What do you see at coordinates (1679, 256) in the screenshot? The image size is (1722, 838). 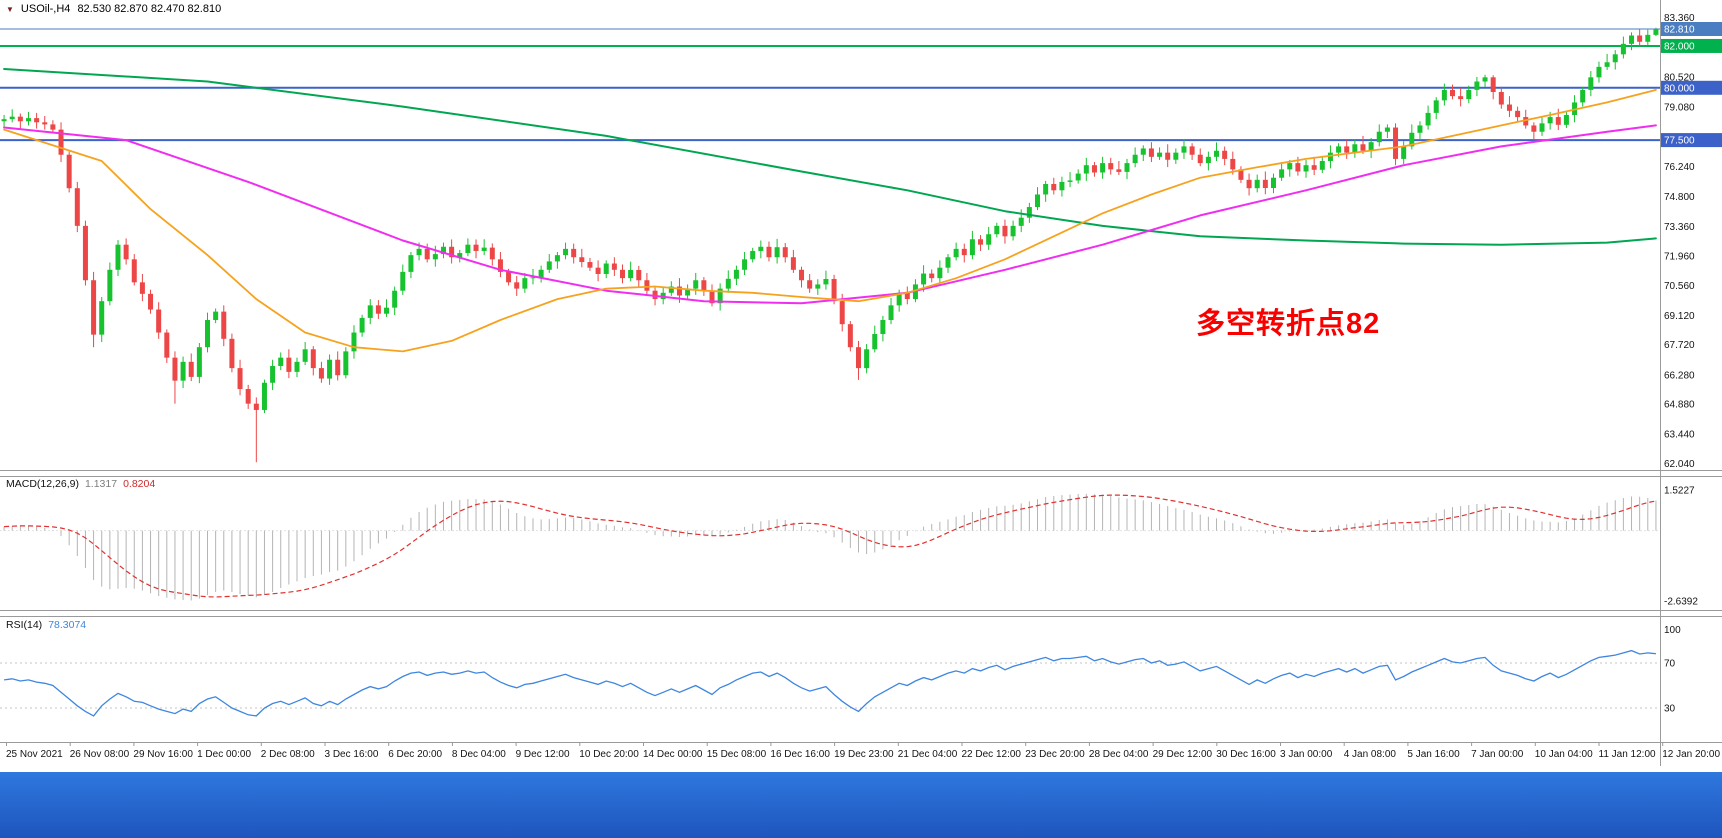 I see `svg-text: 71.960` at bounding box center [1679, 256].